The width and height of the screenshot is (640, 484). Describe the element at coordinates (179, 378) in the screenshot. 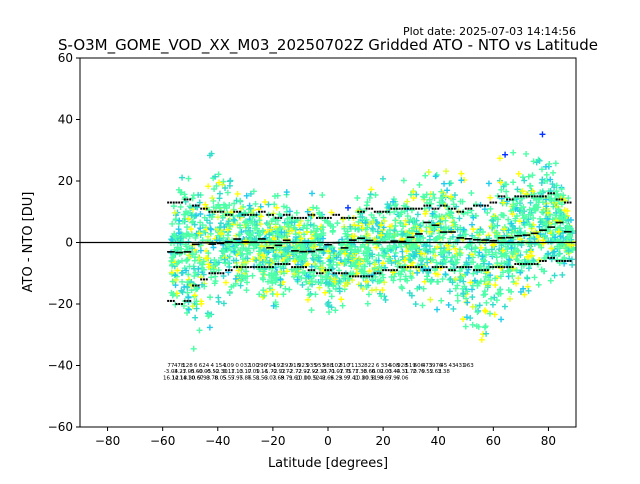

I see `bin-std-label: 14.18` at that location.